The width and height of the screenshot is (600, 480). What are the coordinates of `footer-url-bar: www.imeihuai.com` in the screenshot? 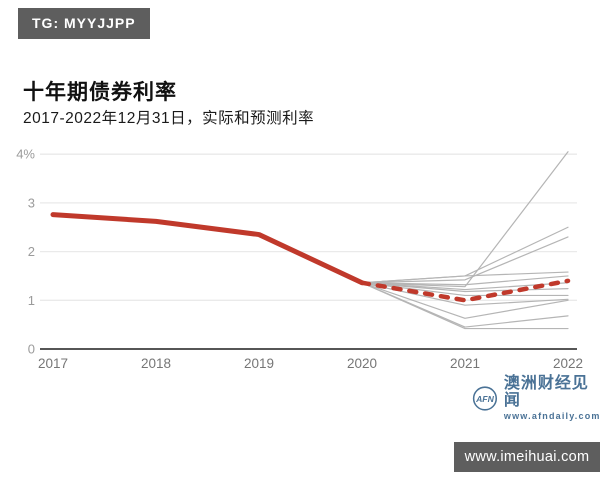 It's located at (527, 457).